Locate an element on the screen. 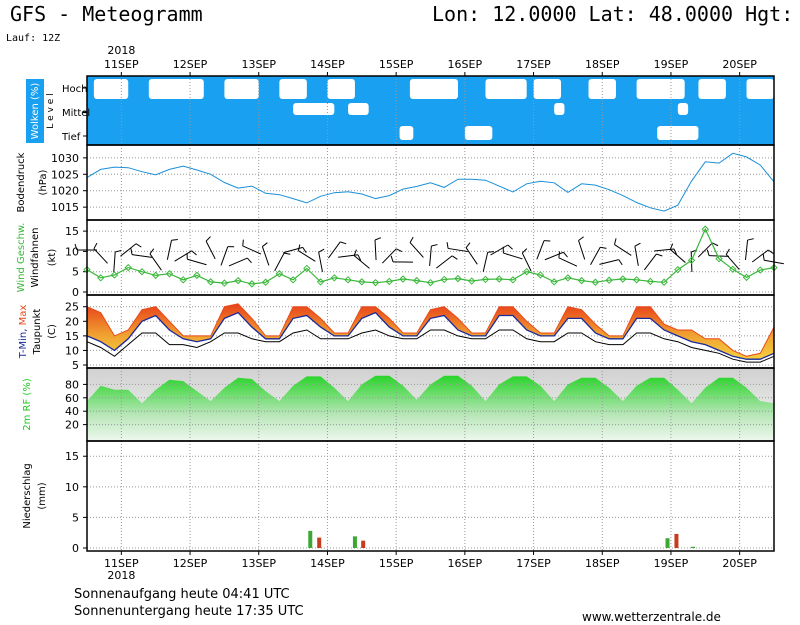 This screenshot has width=800, height=625. cloud-level-label: Tief is located at coordinates (71, 137).